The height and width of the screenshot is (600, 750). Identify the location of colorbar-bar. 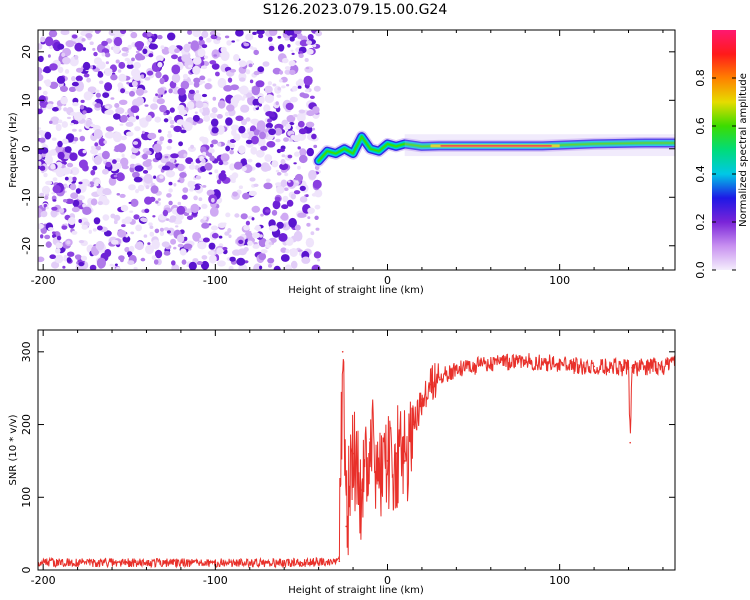
(724, 150).